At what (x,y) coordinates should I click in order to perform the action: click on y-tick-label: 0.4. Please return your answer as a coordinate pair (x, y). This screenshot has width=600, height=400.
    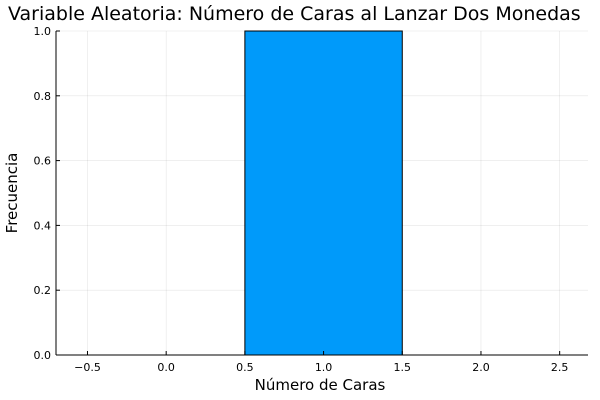
    Looking at the image, I should click on (43, 225).